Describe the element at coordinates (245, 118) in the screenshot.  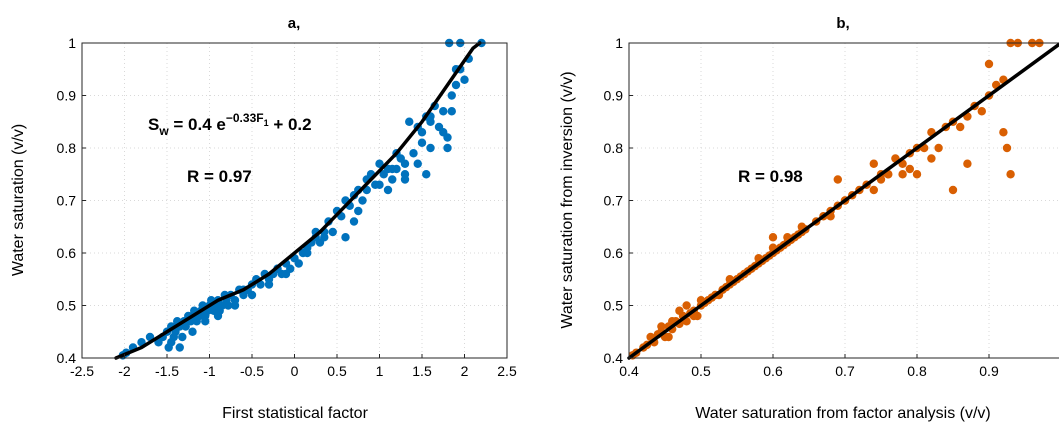
I see `equation-exp: −0.33F` at that location.